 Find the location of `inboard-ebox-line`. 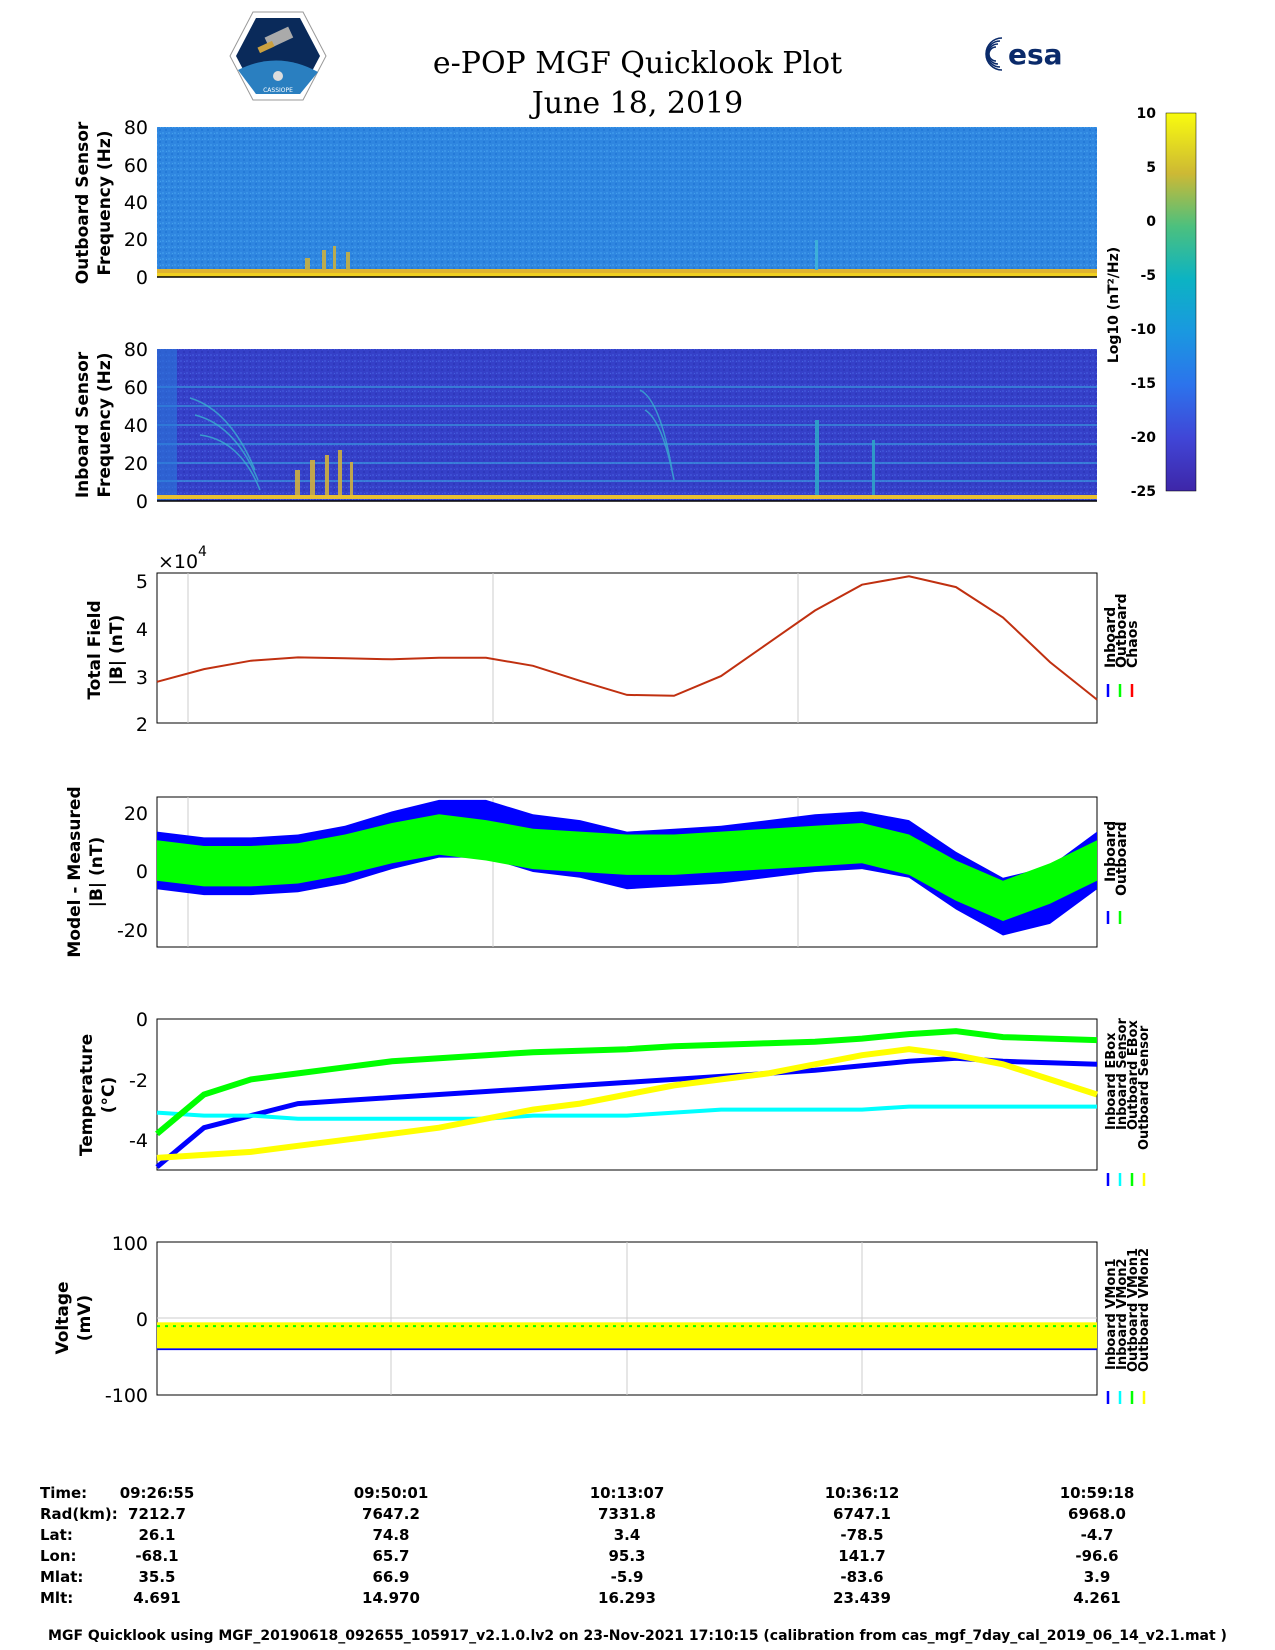

inboard-ebox-line is located at coordinates (626, 1112).